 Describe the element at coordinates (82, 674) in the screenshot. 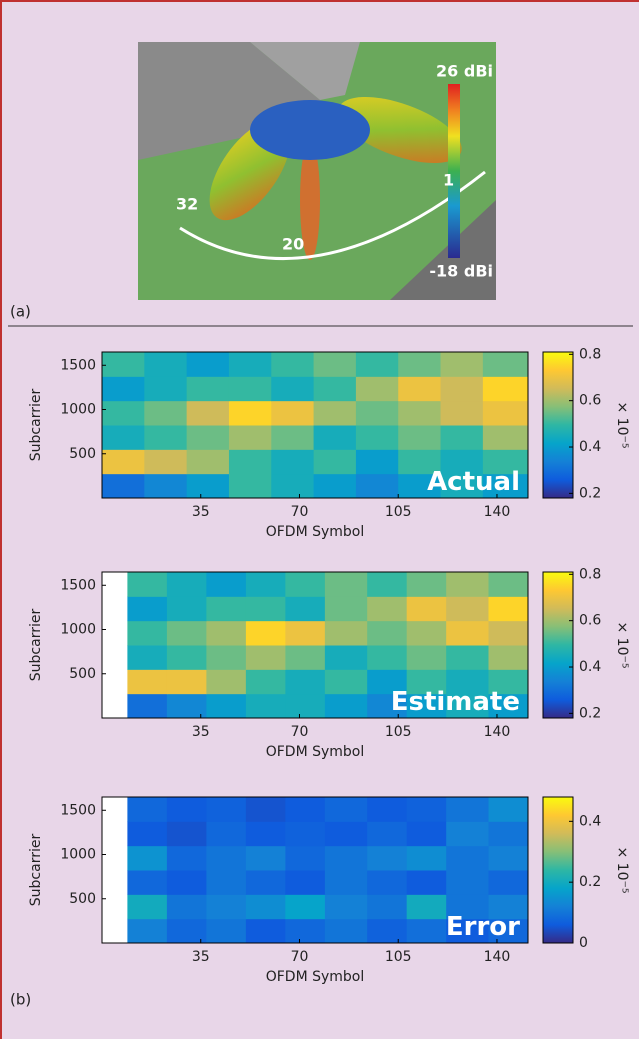

I see `y-tick-label: 500` at that location.